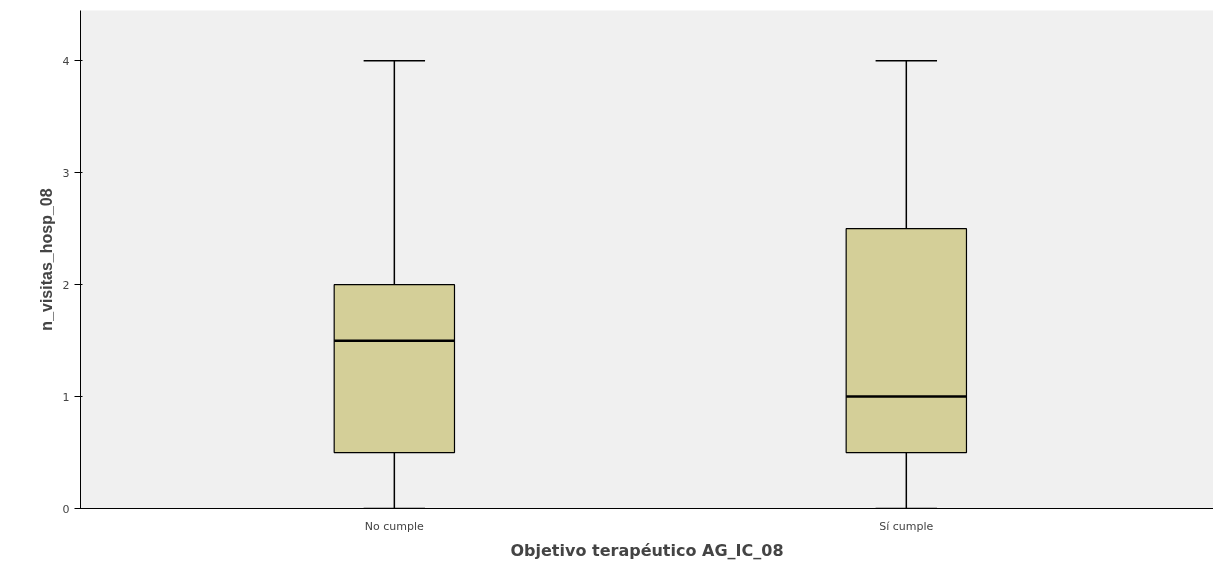  I want to click on x-tick-label: No cumple, so click(394, 526).